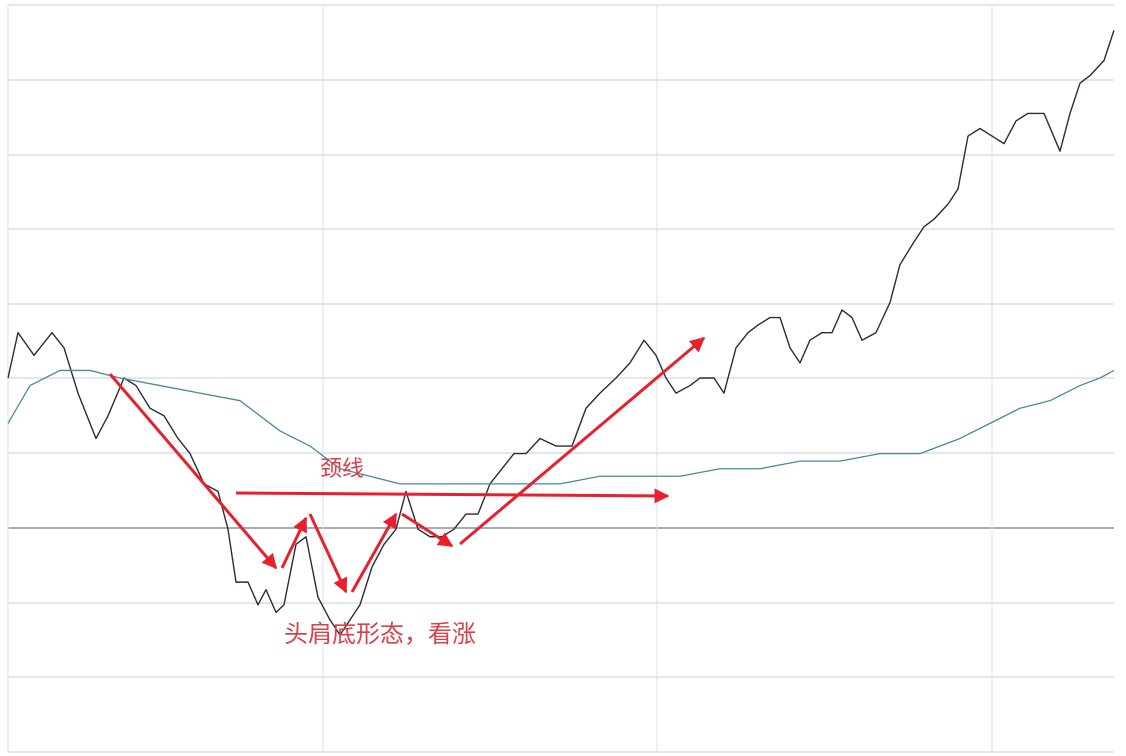  What do you see at coordinates (427, 530) in the screenshot?
I see `right-shoulder-decline-arrow` at bounding box center [427, 530].